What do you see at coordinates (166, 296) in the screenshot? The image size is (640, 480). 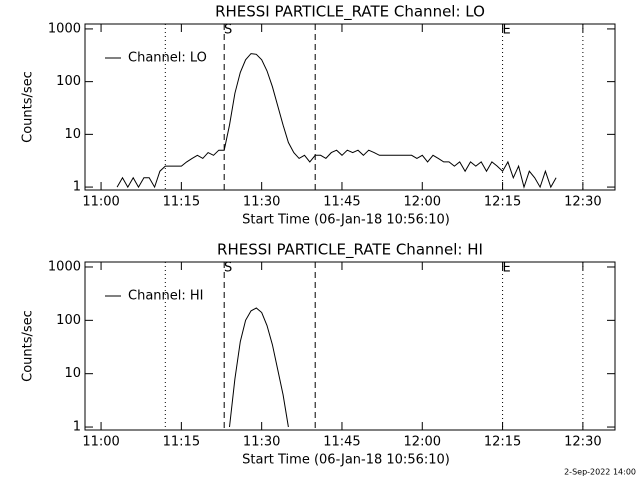 I see `legend-label: Channel: HI` at bounding box center [166, 296].